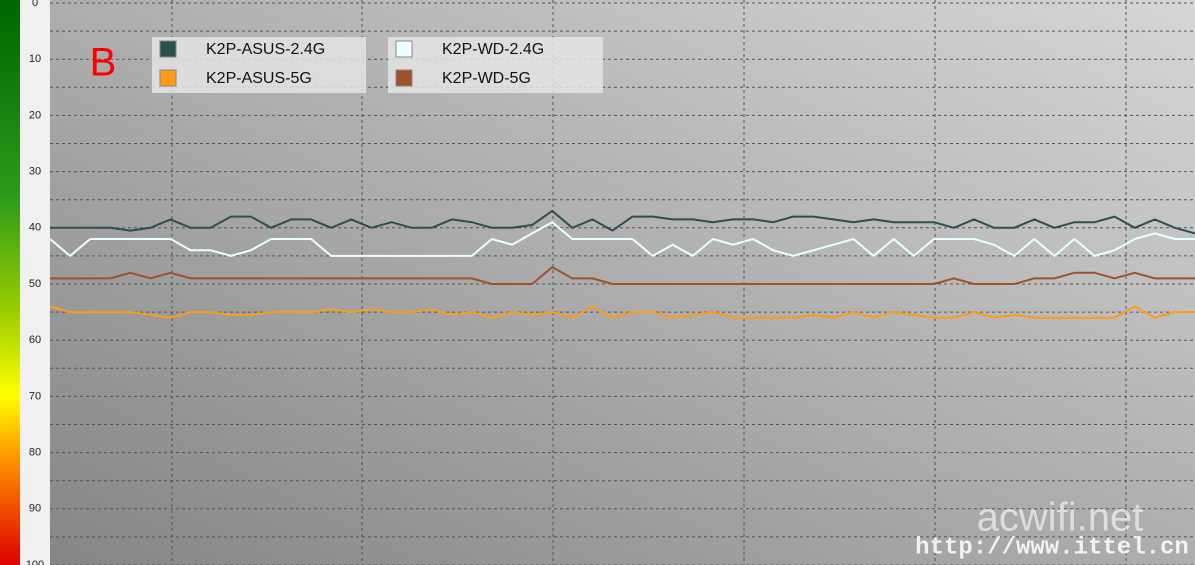  I want to click on y-tick-label: 10, so click(35, 59).